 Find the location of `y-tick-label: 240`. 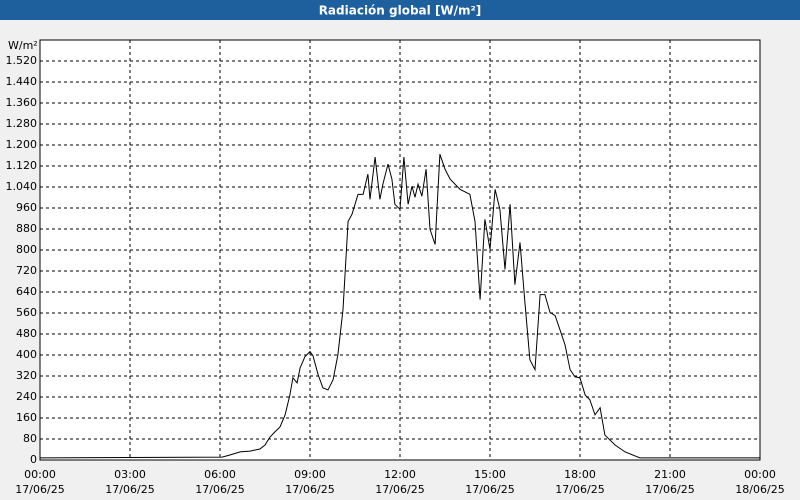

y-tick-label: 240 is located at coordinates (26, 396).